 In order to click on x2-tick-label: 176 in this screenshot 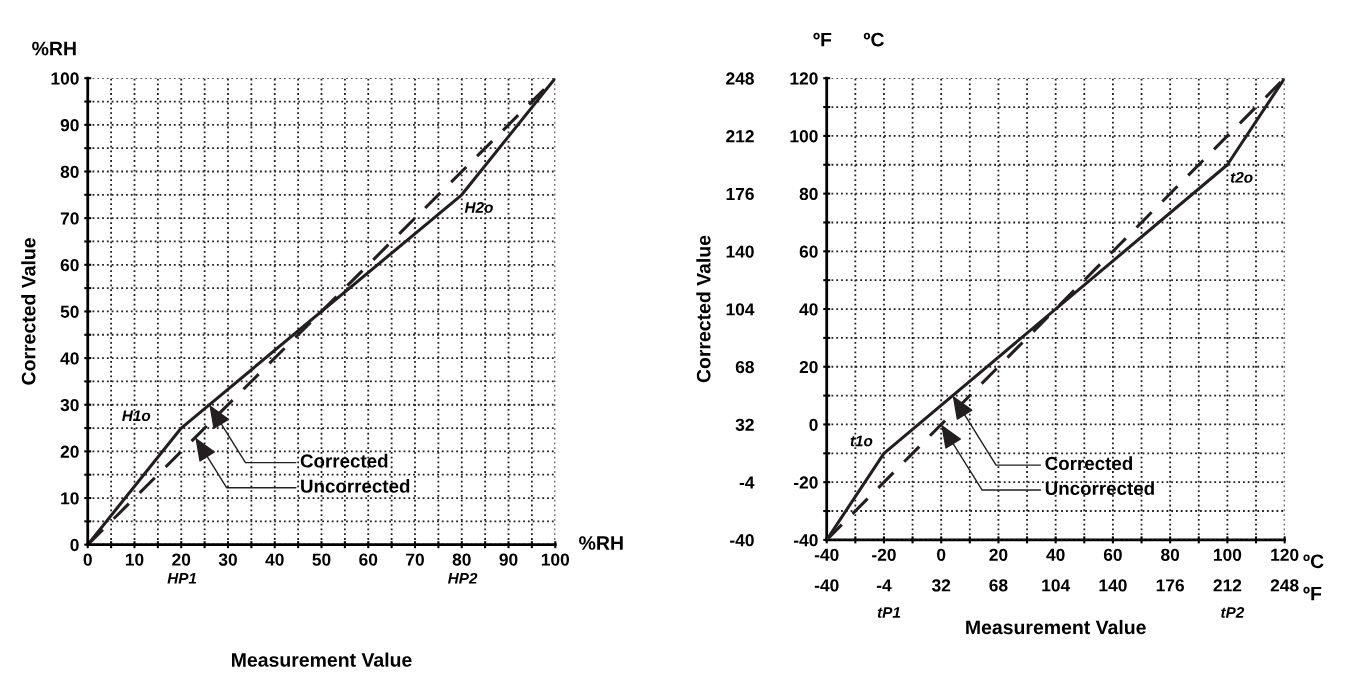, I will do `click(1170, 585)`.